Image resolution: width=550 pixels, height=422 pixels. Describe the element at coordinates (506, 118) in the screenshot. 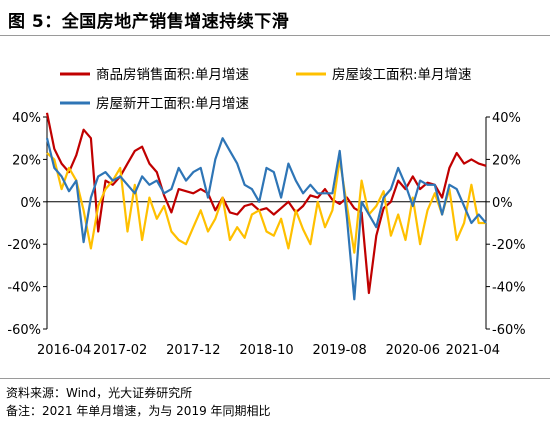

I see `right-tick-label: 40%` at that location.